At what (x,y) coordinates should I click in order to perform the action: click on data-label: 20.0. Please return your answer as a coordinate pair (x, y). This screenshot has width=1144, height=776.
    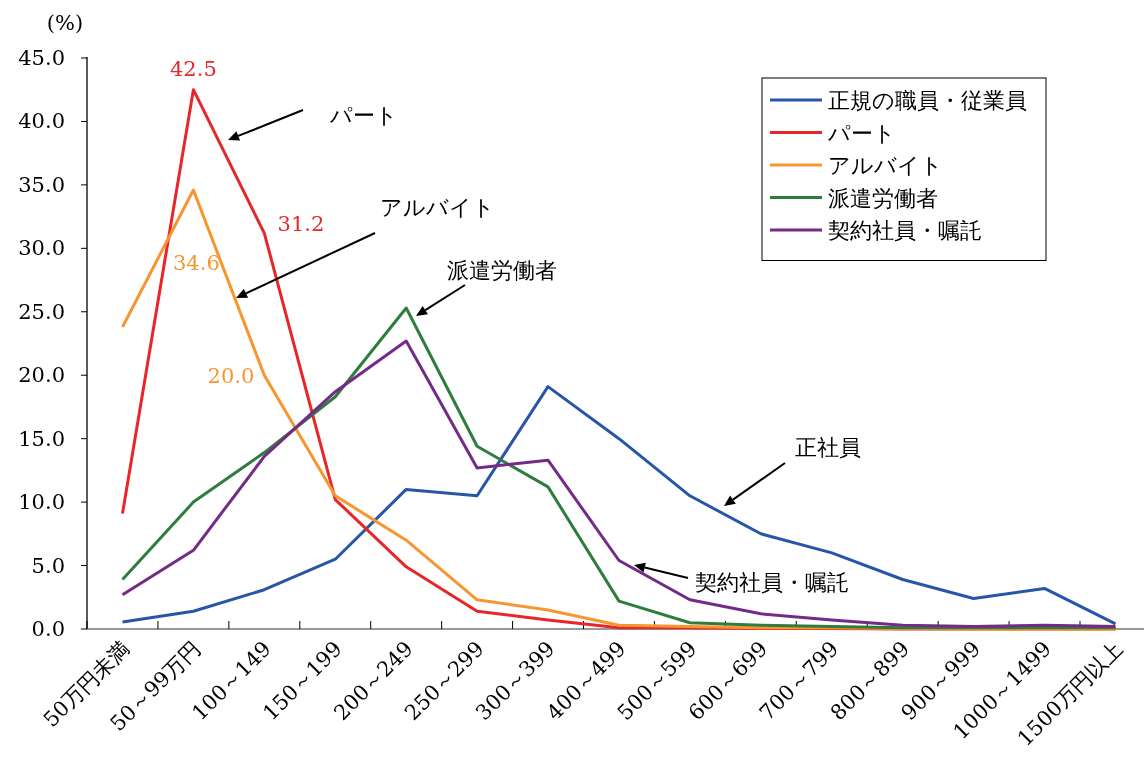
    Looking at the image, I should click on (231, 376).